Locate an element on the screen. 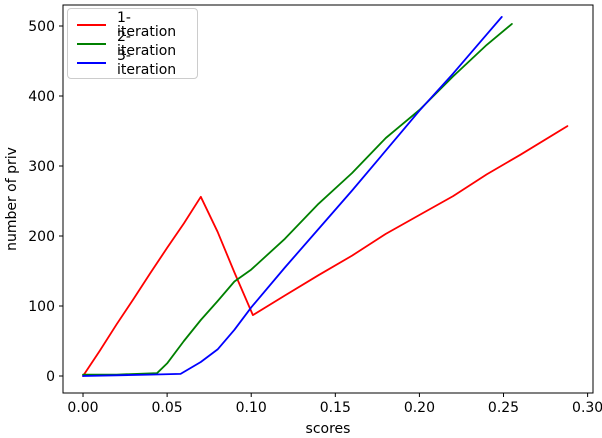 This screenshot has height=438, width=602. x-tick-label: 0.05 is located at coordinates (167, 408).